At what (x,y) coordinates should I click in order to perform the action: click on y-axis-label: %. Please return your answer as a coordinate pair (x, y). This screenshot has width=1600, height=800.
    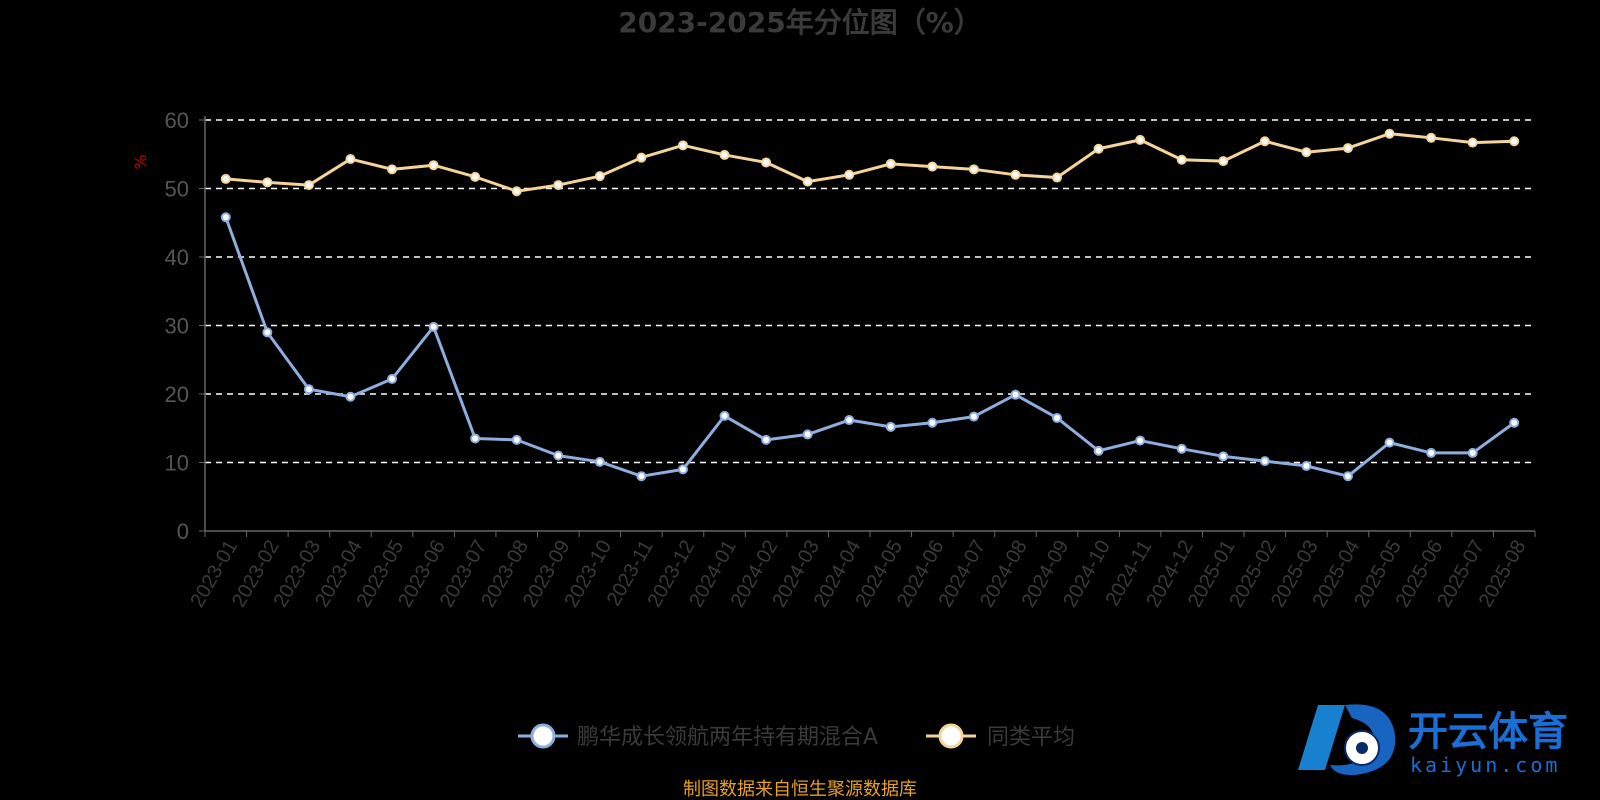
    Looking at the image, I should click on (140, 161).